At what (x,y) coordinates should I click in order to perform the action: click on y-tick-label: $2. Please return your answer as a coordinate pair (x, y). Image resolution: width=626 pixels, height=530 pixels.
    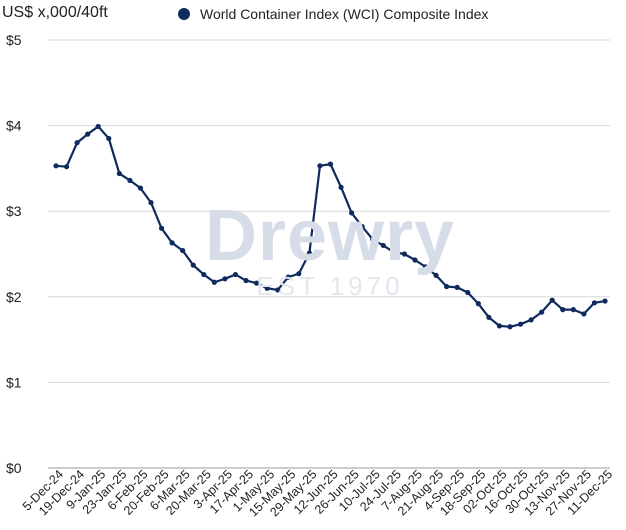
    Looking at the image, I should click on (14, 297).